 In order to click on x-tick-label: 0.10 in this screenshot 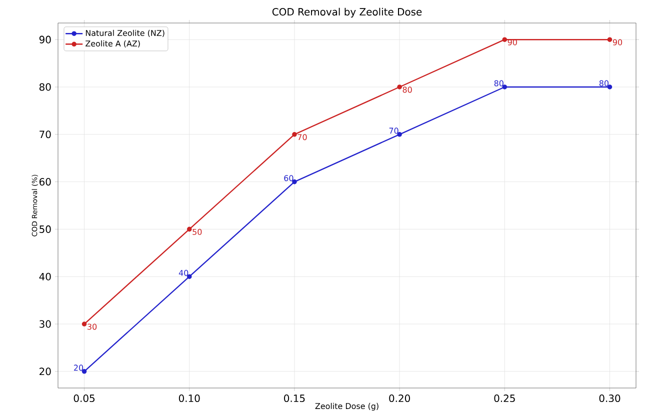, I will do `click(189, 398)`.